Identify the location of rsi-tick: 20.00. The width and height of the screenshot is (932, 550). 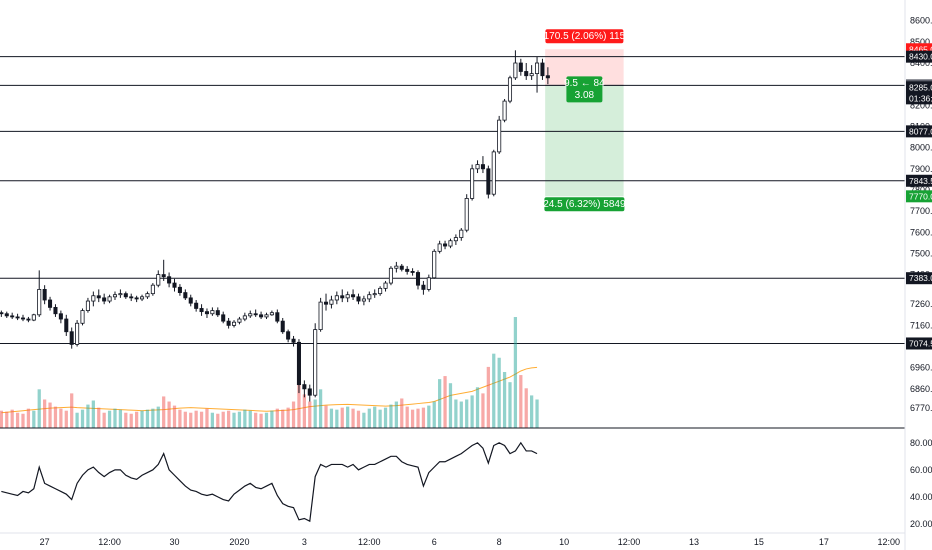
(921, 524).